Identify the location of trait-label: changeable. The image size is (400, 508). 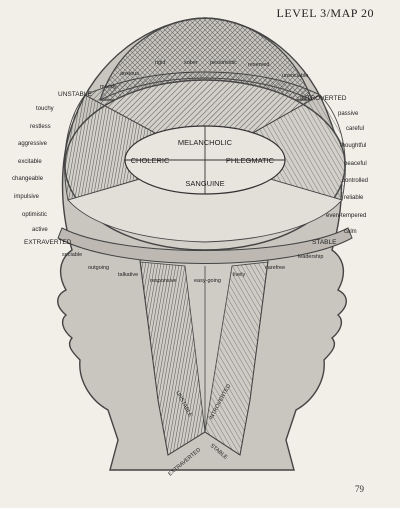
(28, 179).